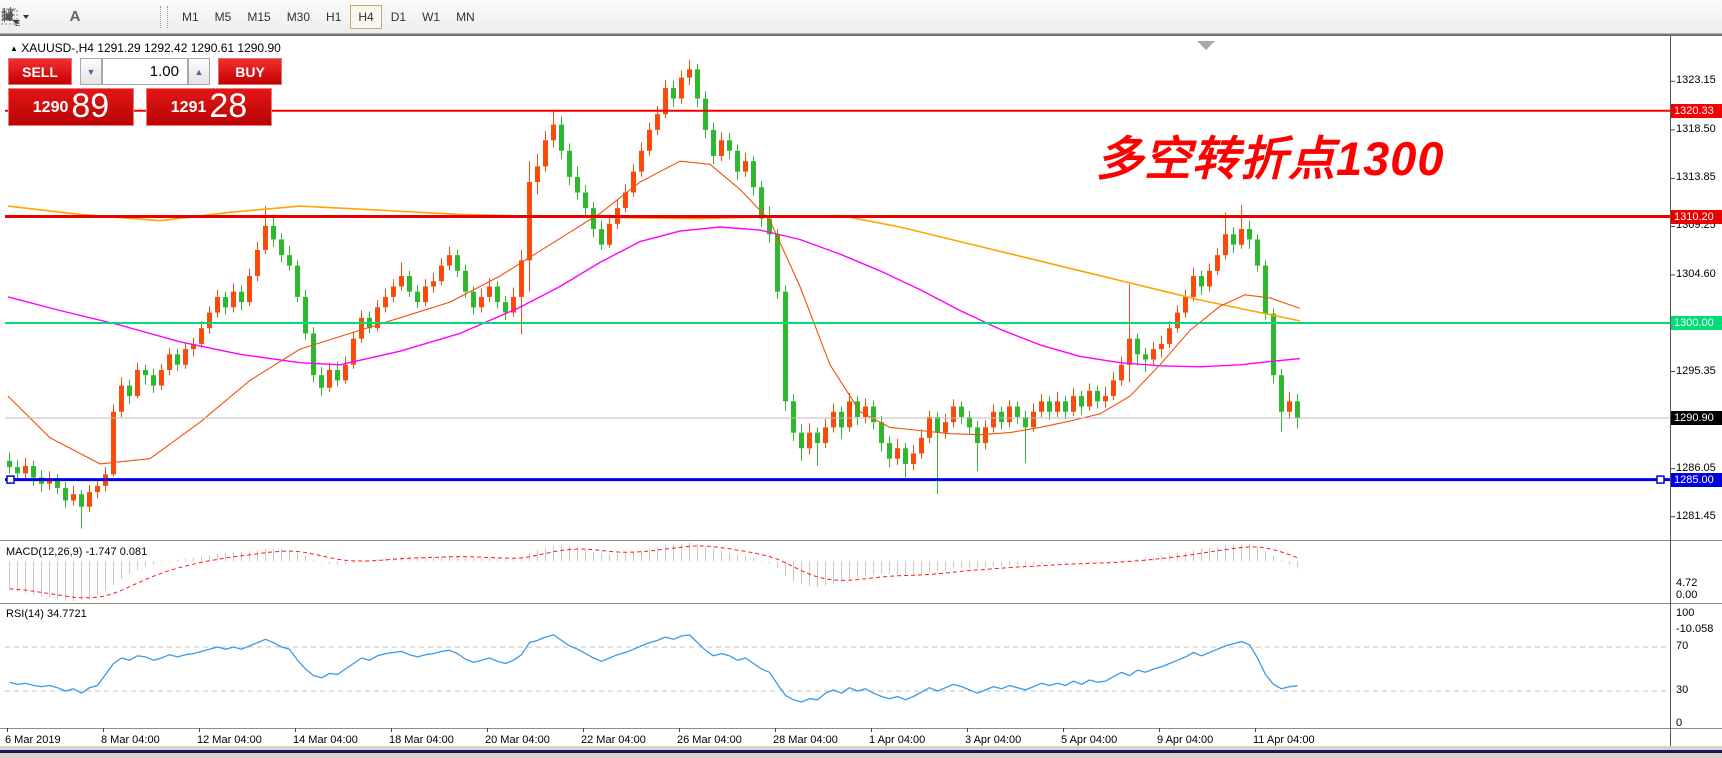 This screenshot has height=758, width=1722. What do you see at coordinates (1679, 723) in the screenshot?
I see `rsi-axis-label: 0` at bounding box center [1679, 723].